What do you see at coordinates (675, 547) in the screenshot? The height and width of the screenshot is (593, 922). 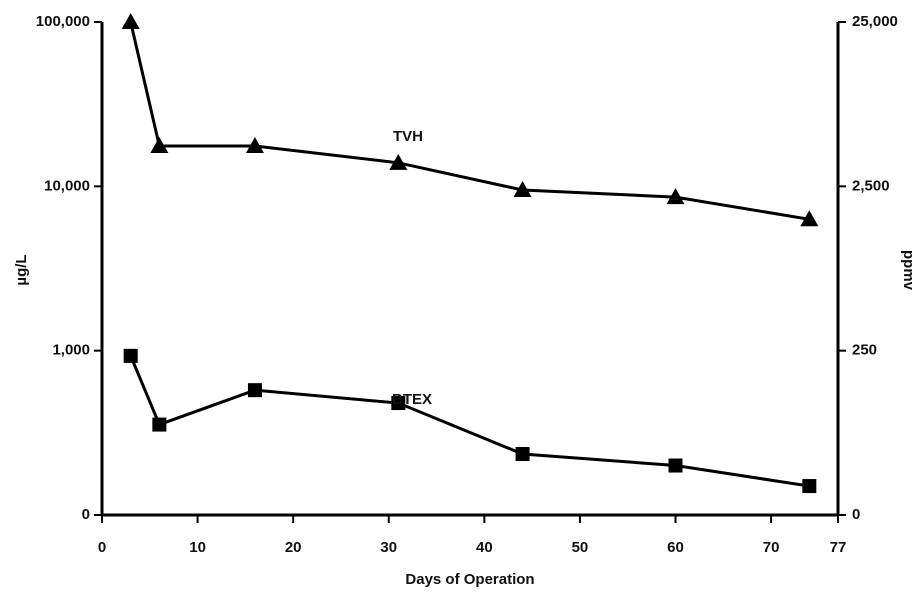 I see `x-tick-label: 60` at bounding box center [675, 547].